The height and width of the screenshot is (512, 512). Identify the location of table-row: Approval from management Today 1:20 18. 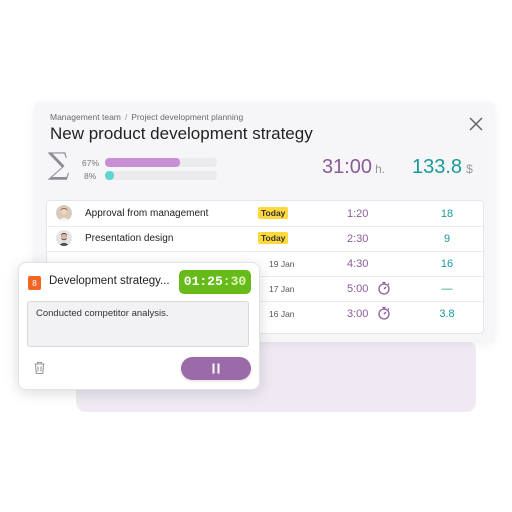
(265, 214).